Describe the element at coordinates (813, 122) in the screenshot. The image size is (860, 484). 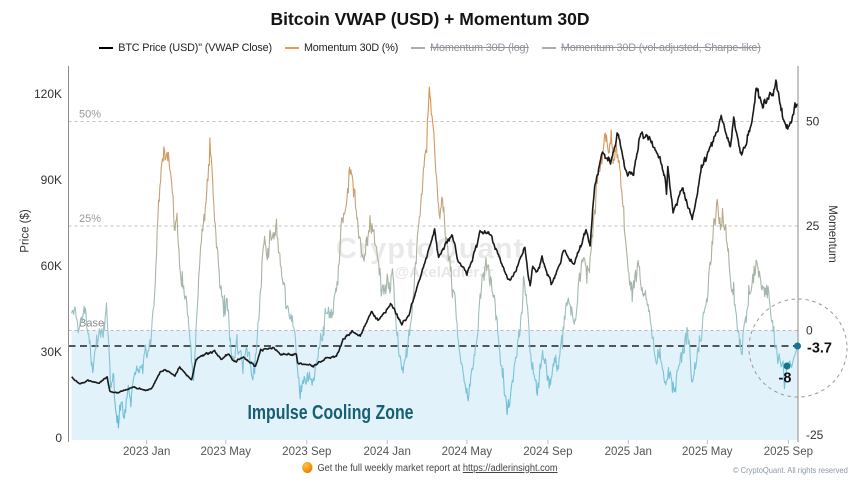
I see `svg-text: 50` at that location.